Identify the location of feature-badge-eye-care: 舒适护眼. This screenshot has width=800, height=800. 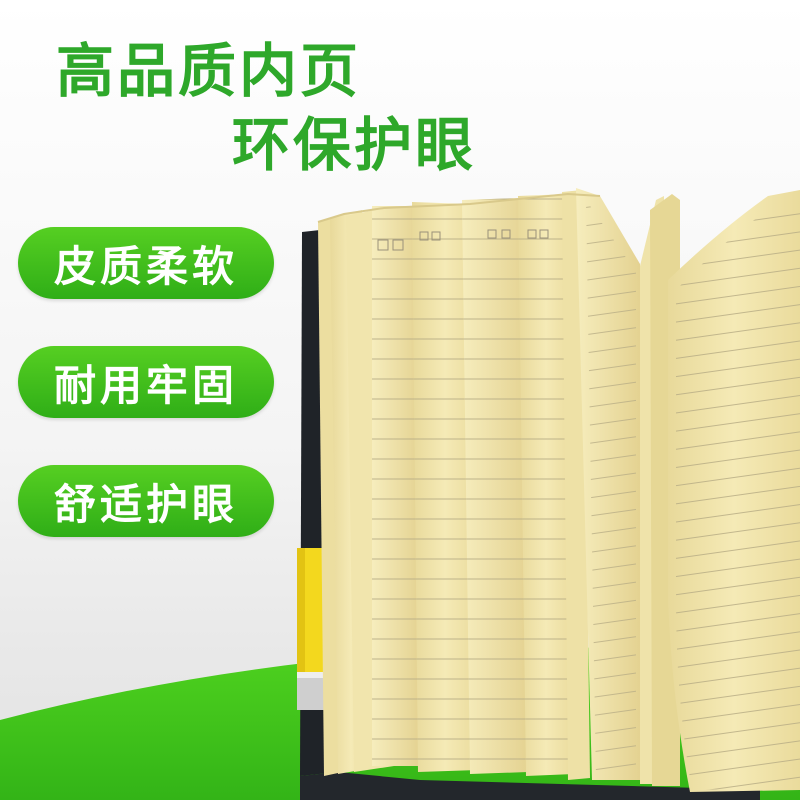
(146, 501).